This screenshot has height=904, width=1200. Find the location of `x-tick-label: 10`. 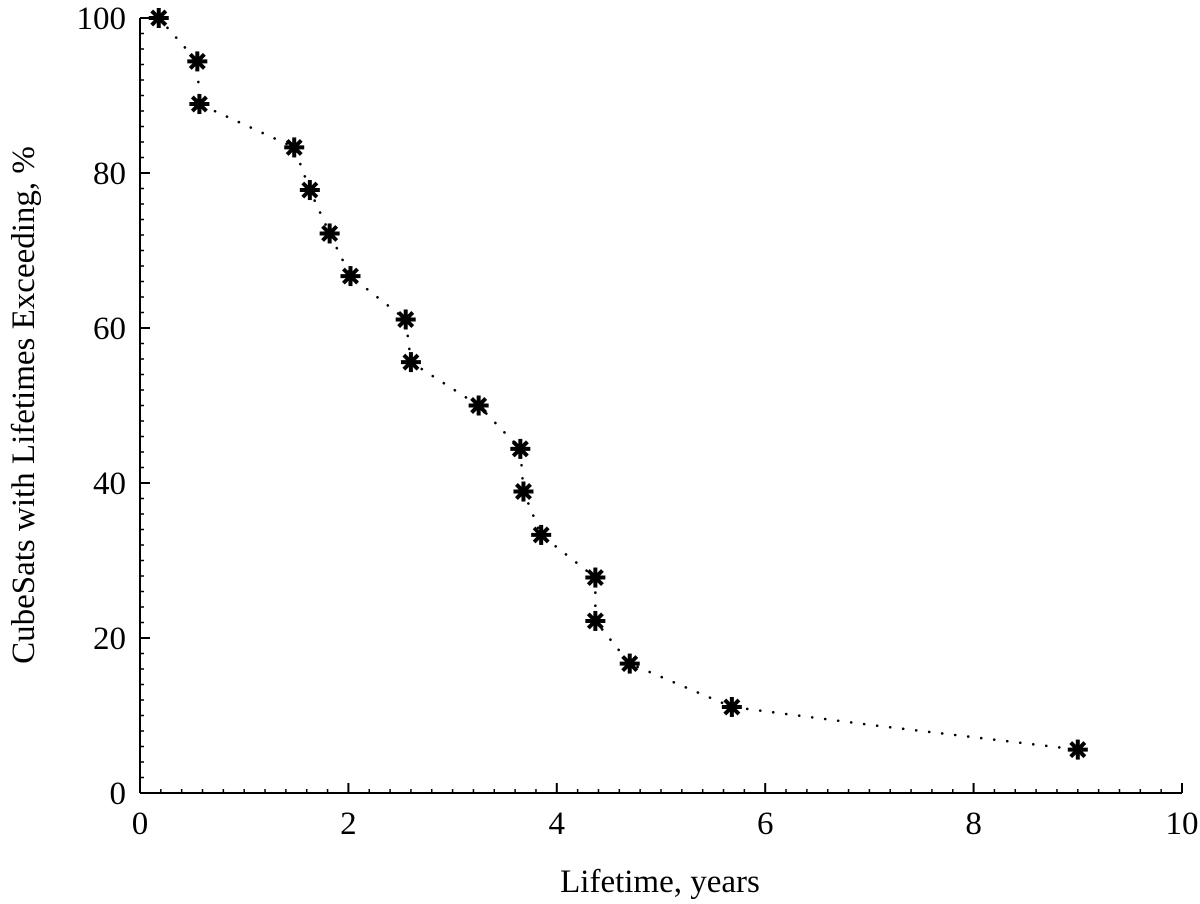

x-tick-label: 10 is located at coordinates (1182, 824).